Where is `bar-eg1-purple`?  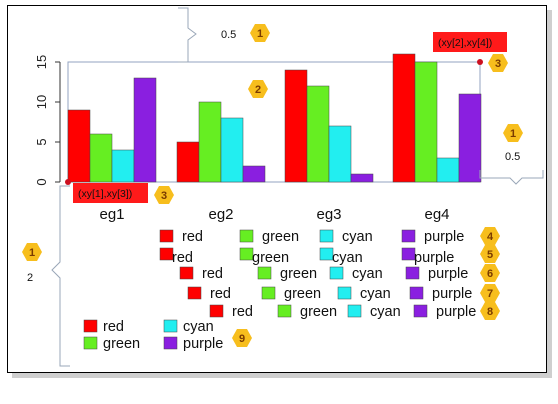
bar-eg1-purple is located at coordinates (145, 130).